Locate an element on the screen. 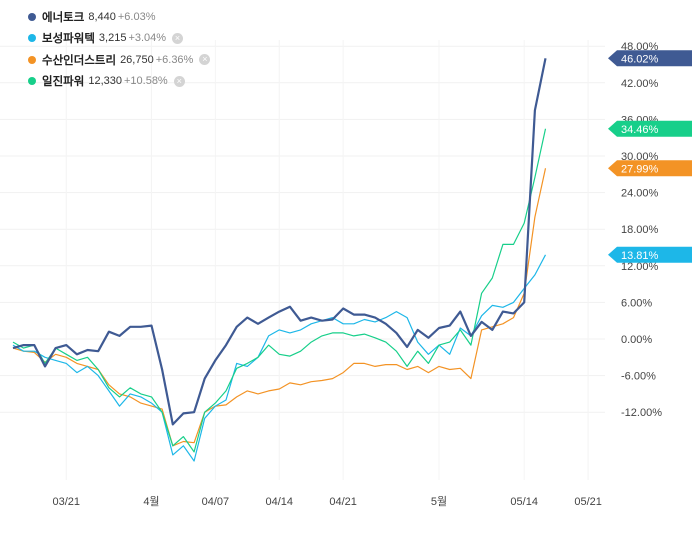  legend-change: +10.58% is located at coordinates (145, 81).